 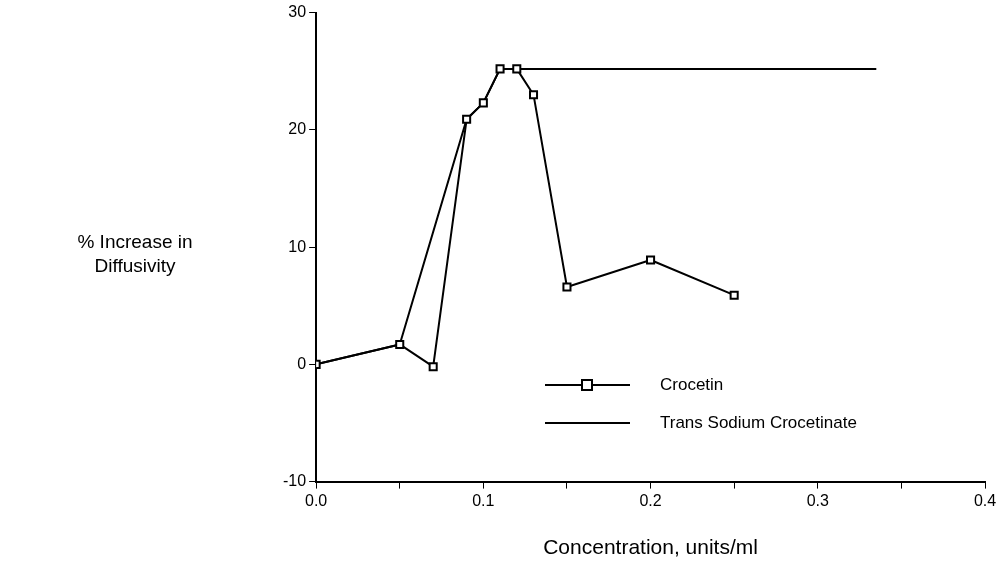 What do you see at coordinates (985, 500) in the screenshot?
I see `x-tick-label: 0.4` at bounding box center [985, 500].